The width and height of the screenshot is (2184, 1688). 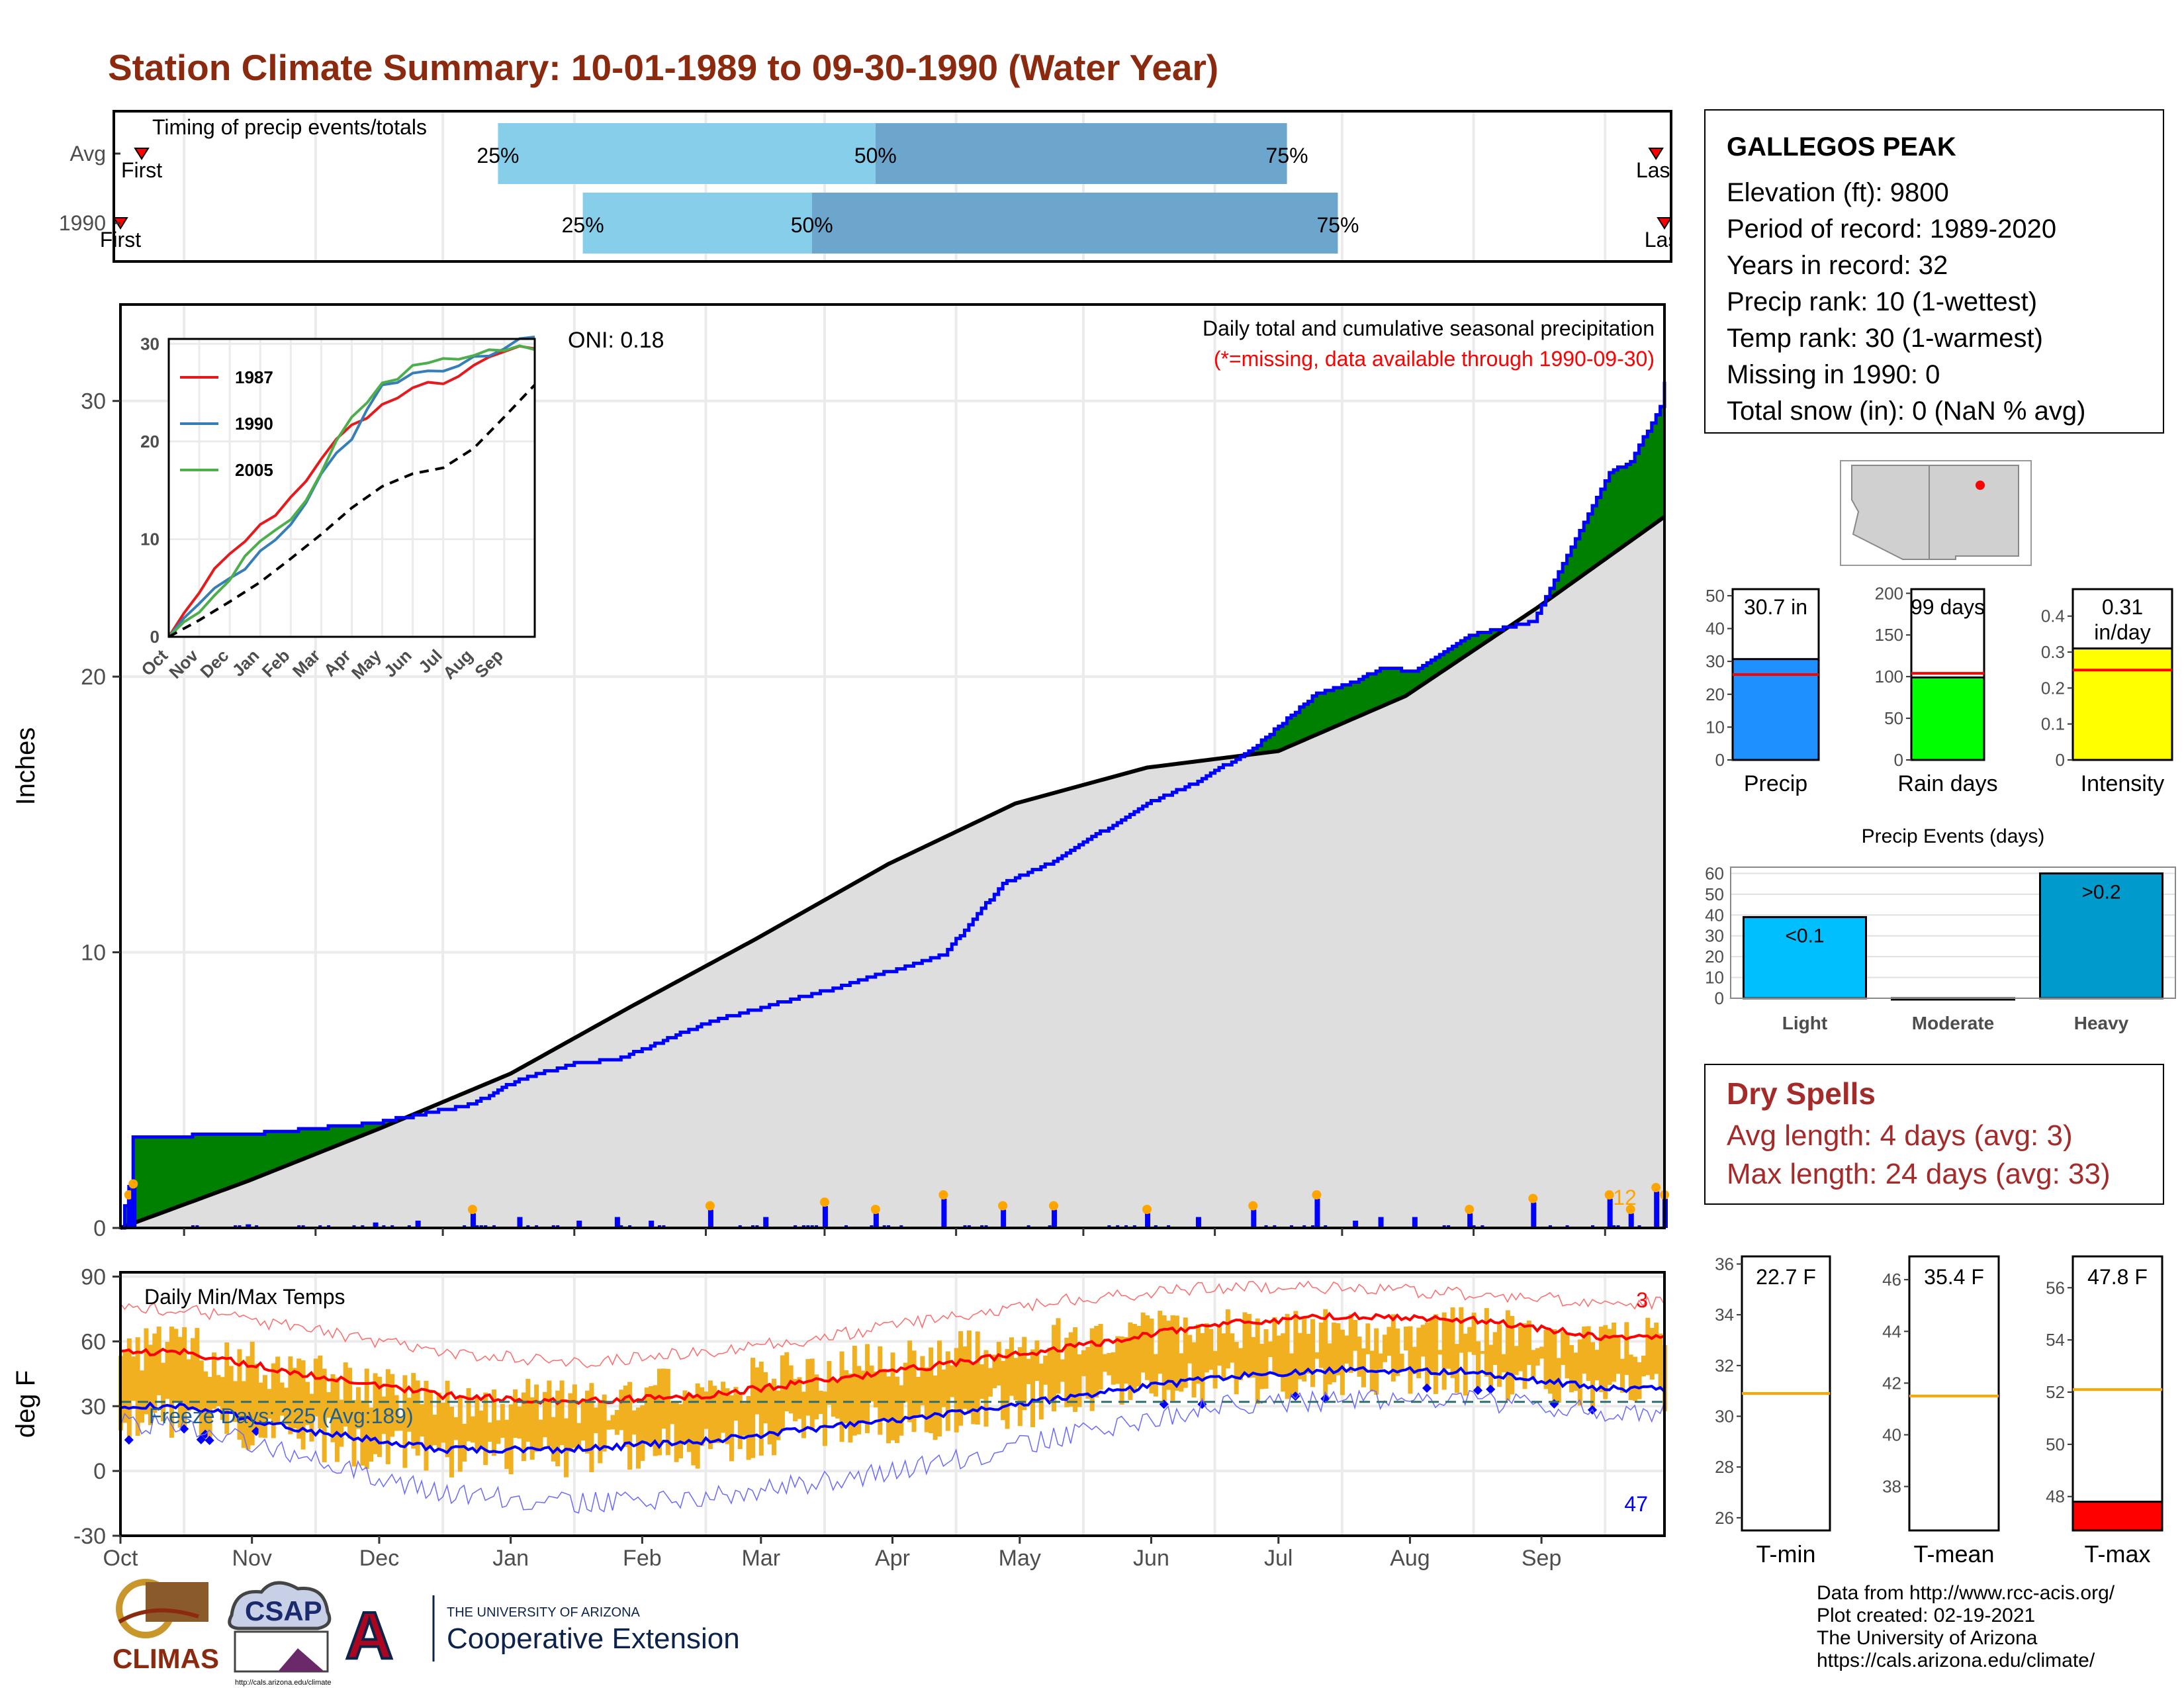 I want to click on precip-bar-ytick-label: 150, so click(x=1889, y=635).